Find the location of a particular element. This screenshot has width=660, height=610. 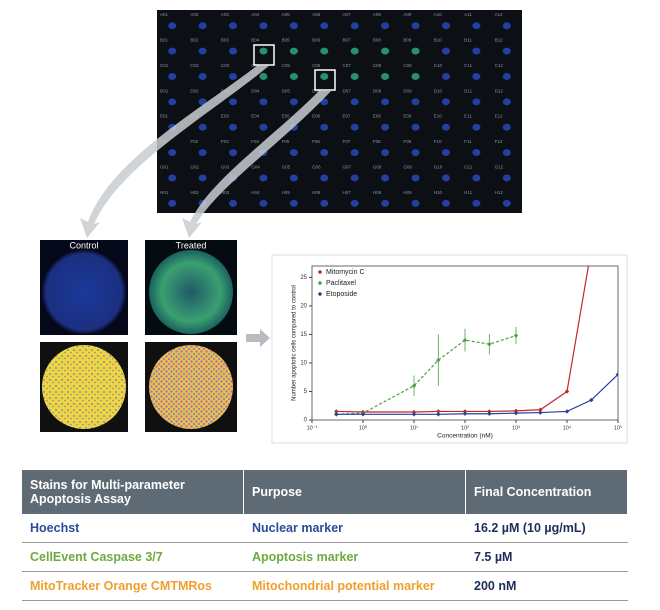

well-label: F12 is located at coordinates (499, 141).